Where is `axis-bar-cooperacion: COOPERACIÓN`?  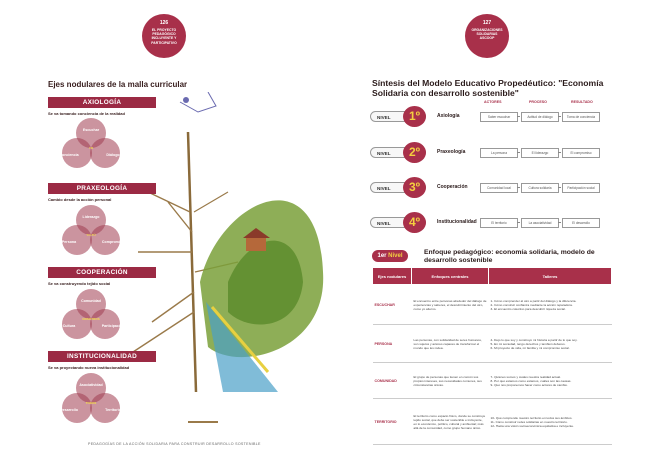
axis-bar-cooperacion: COOPERACIÓN is located at coordinates (102, 272).